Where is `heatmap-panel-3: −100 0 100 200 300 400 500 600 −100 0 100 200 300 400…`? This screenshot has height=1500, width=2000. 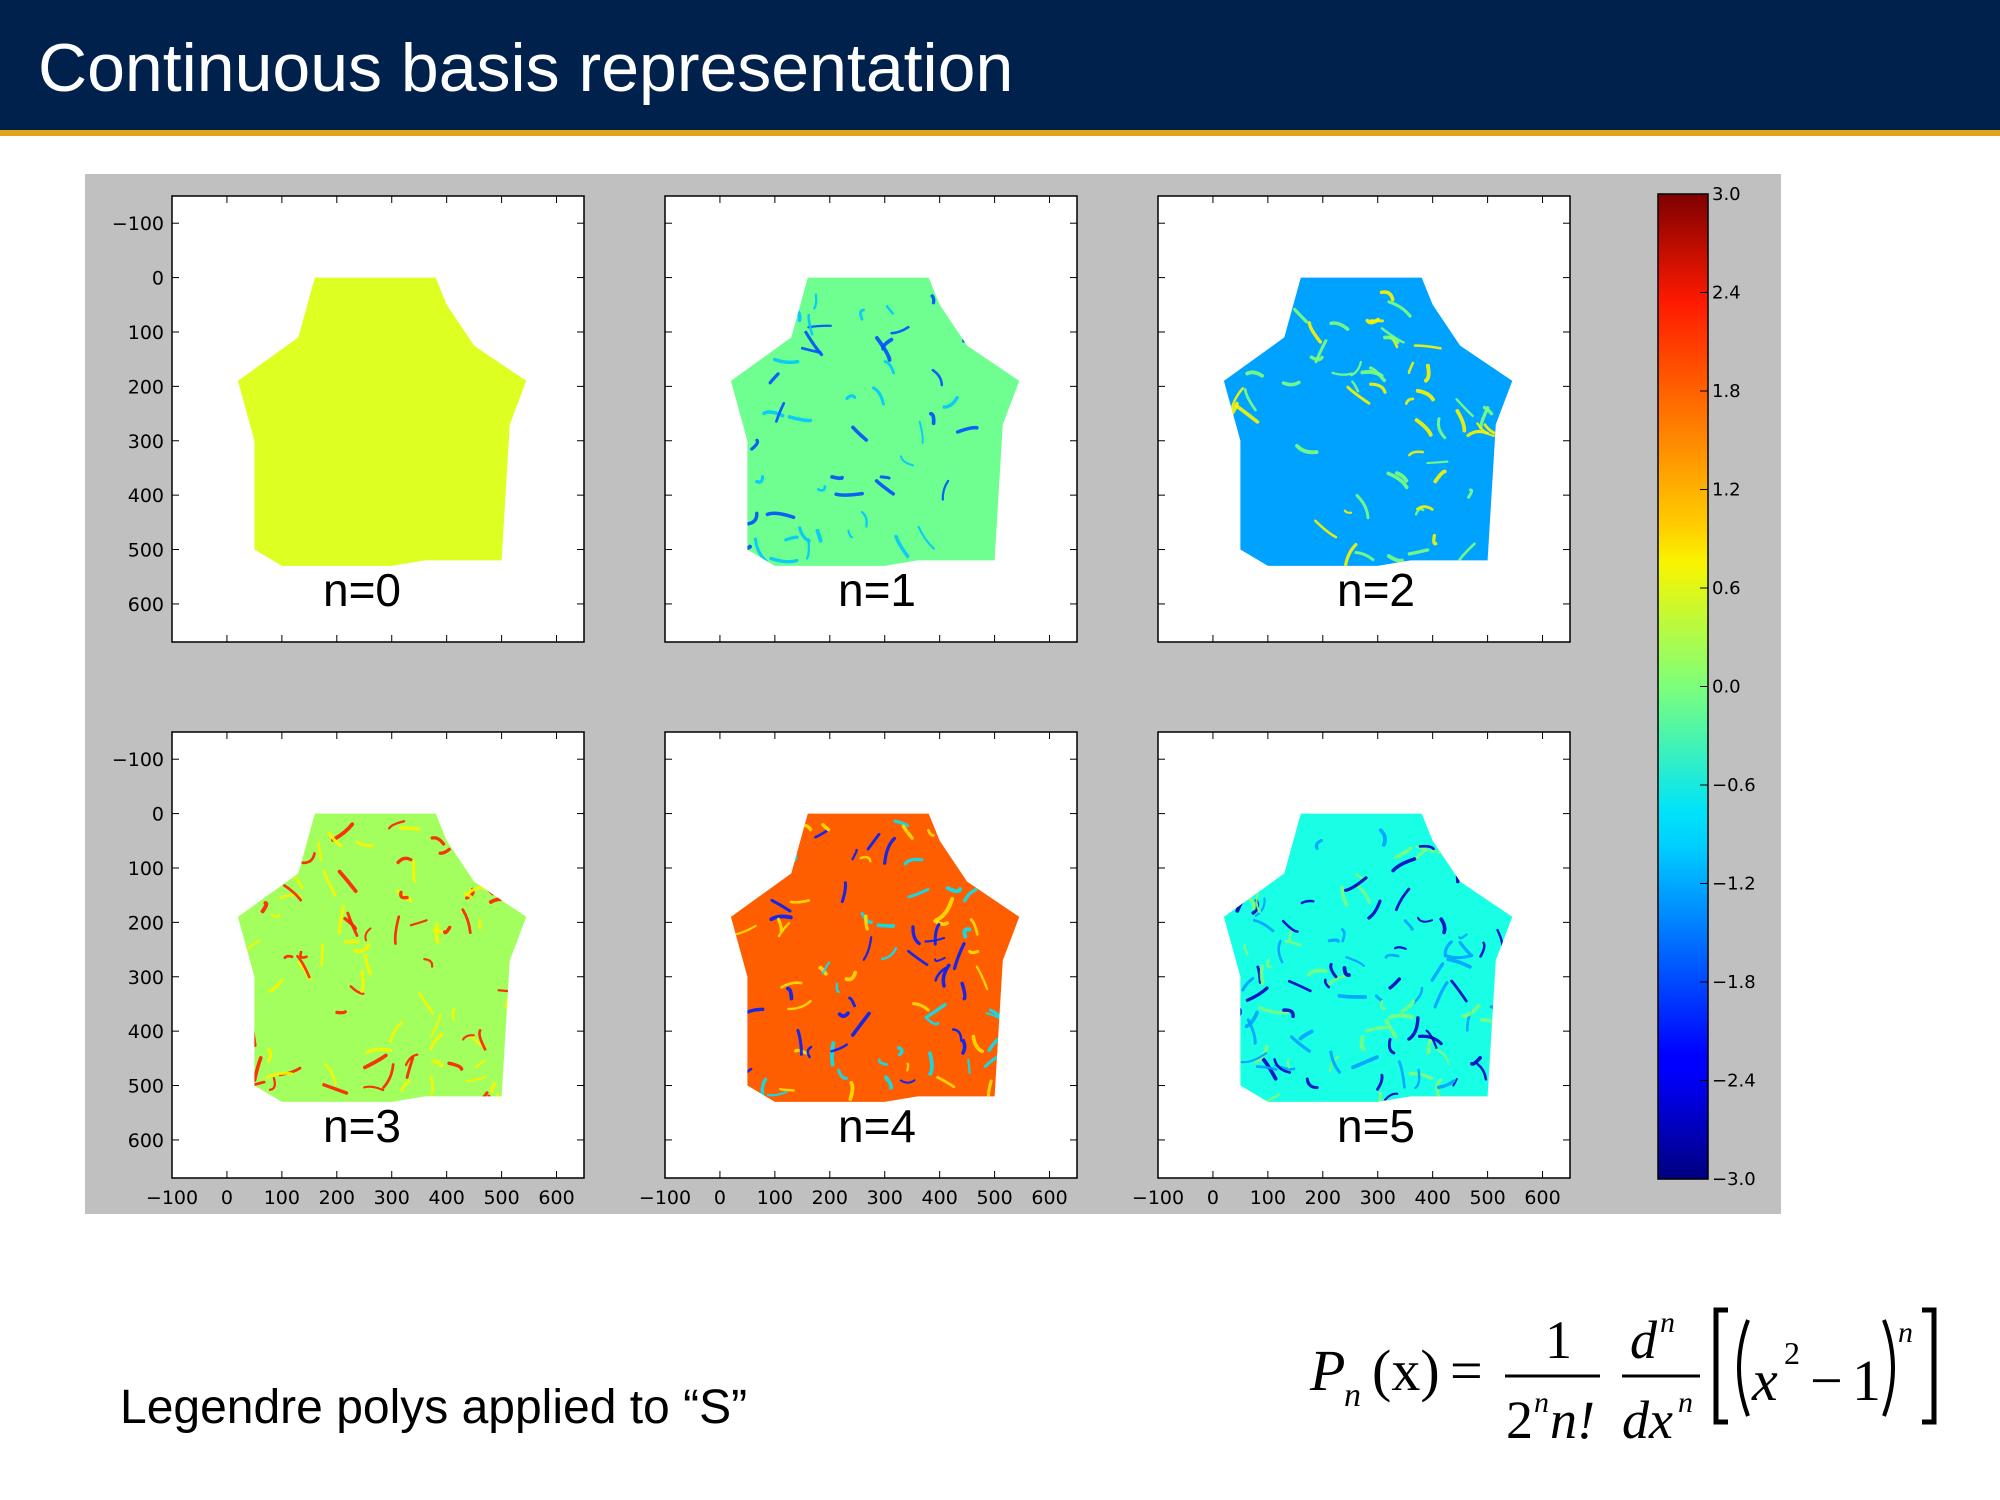 heatmap-panel-3: −100 0 100 200 300 400 500 600 −100 0 100 200 300 400… is located at coordinates (348, 970).